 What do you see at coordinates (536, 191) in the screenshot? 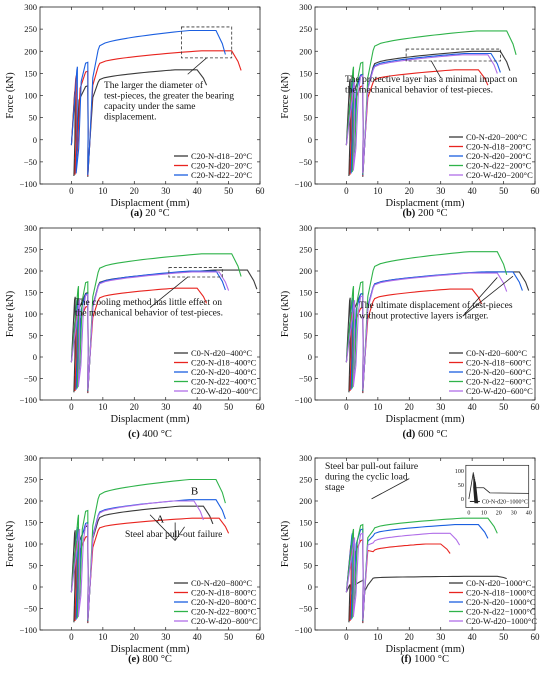
I see `x-tick-label: 60` at bounding box center [536, 191].